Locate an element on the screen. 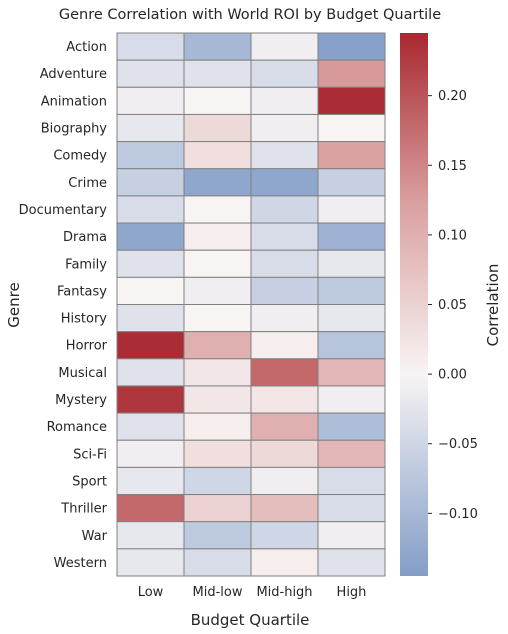 This screenshot has height=634, width=508. colorbar-tick-label: 0.15 is located at coordinates (452, 166).